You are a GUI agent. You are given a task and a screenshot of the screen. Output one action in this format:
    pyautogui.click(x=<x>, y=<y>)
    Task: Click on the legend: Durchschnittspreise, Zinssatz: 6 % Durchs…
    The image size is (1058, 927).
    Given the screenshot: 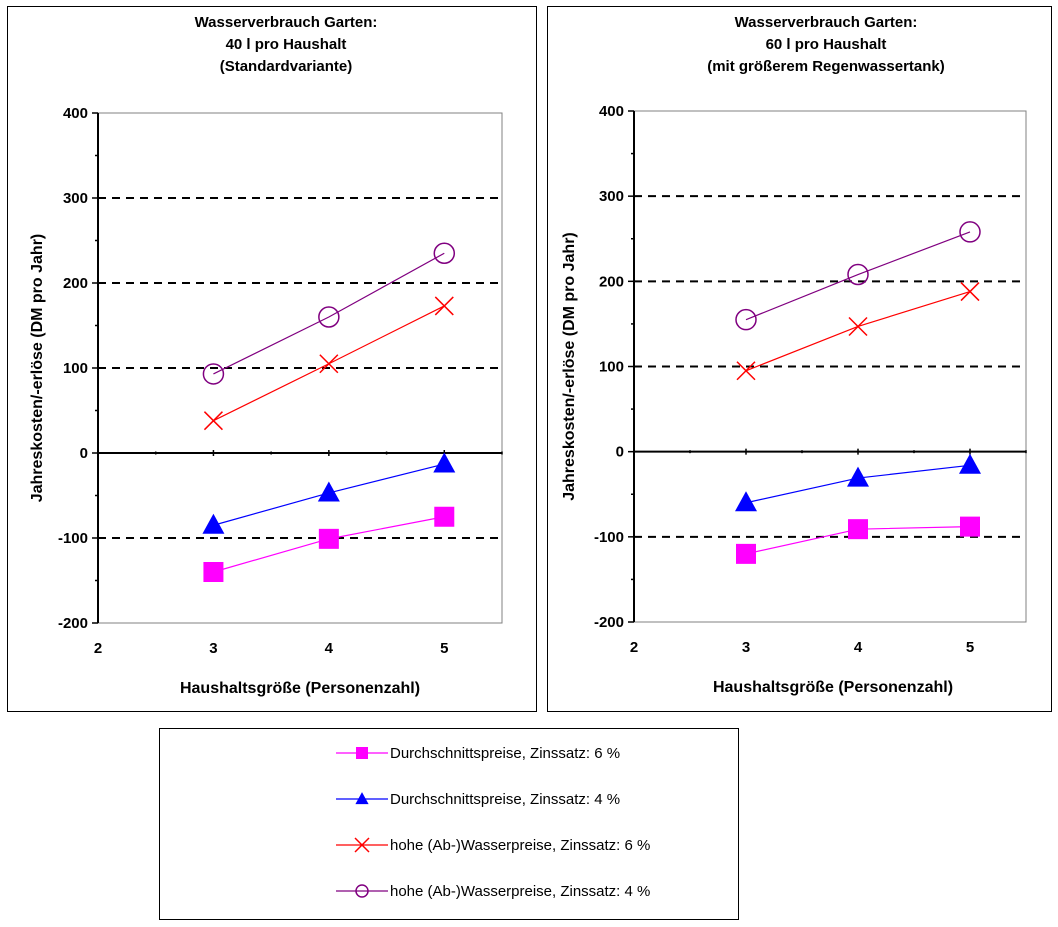 What is the action you would take?
    pyautogui.click(x=449, y=824)
    